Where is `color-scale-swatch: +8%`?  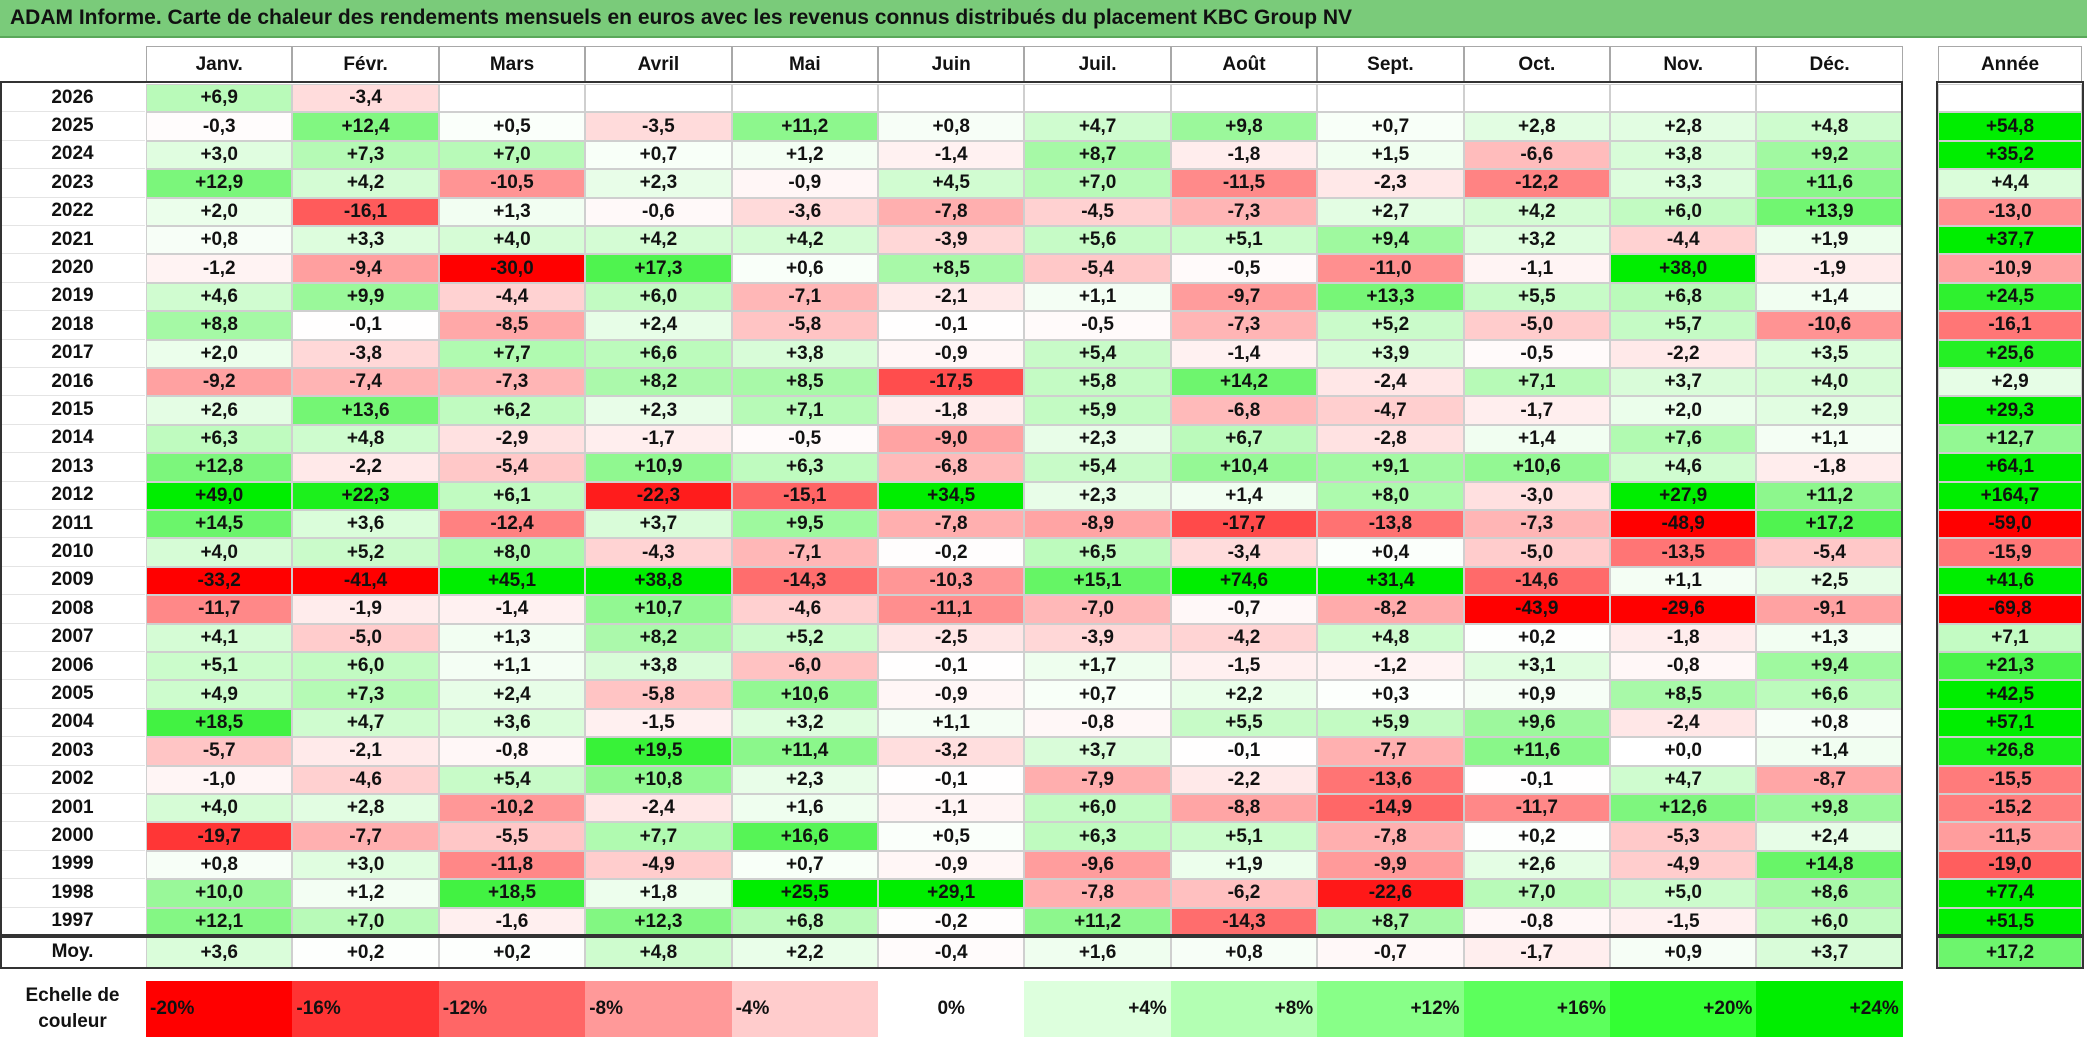 color-scale-swatch: +8% is located at coordinates (1244, 1009).